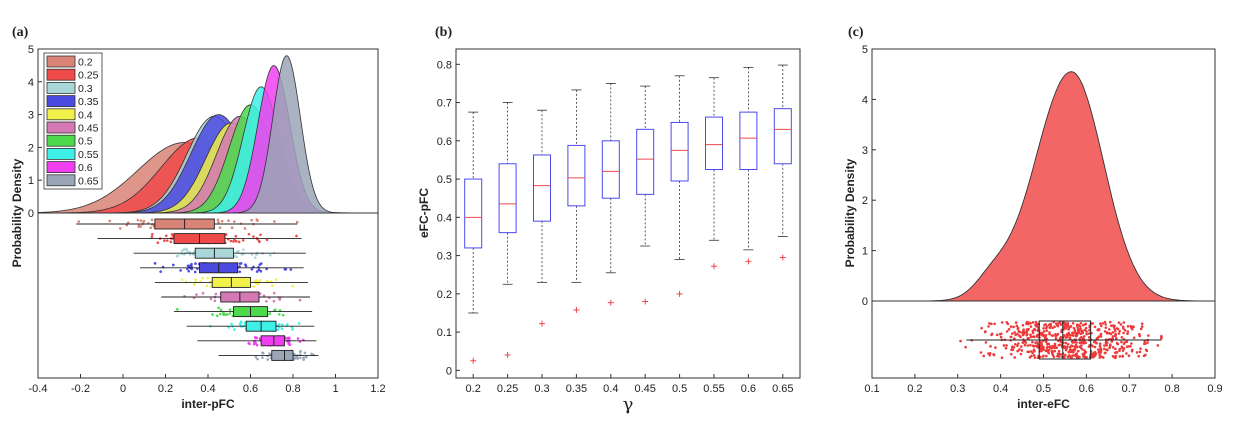  What do you see at coordinates (782, 389) in the screenshot?
I see `x-tick-label: 0.65` at bounding box center [782, 389].